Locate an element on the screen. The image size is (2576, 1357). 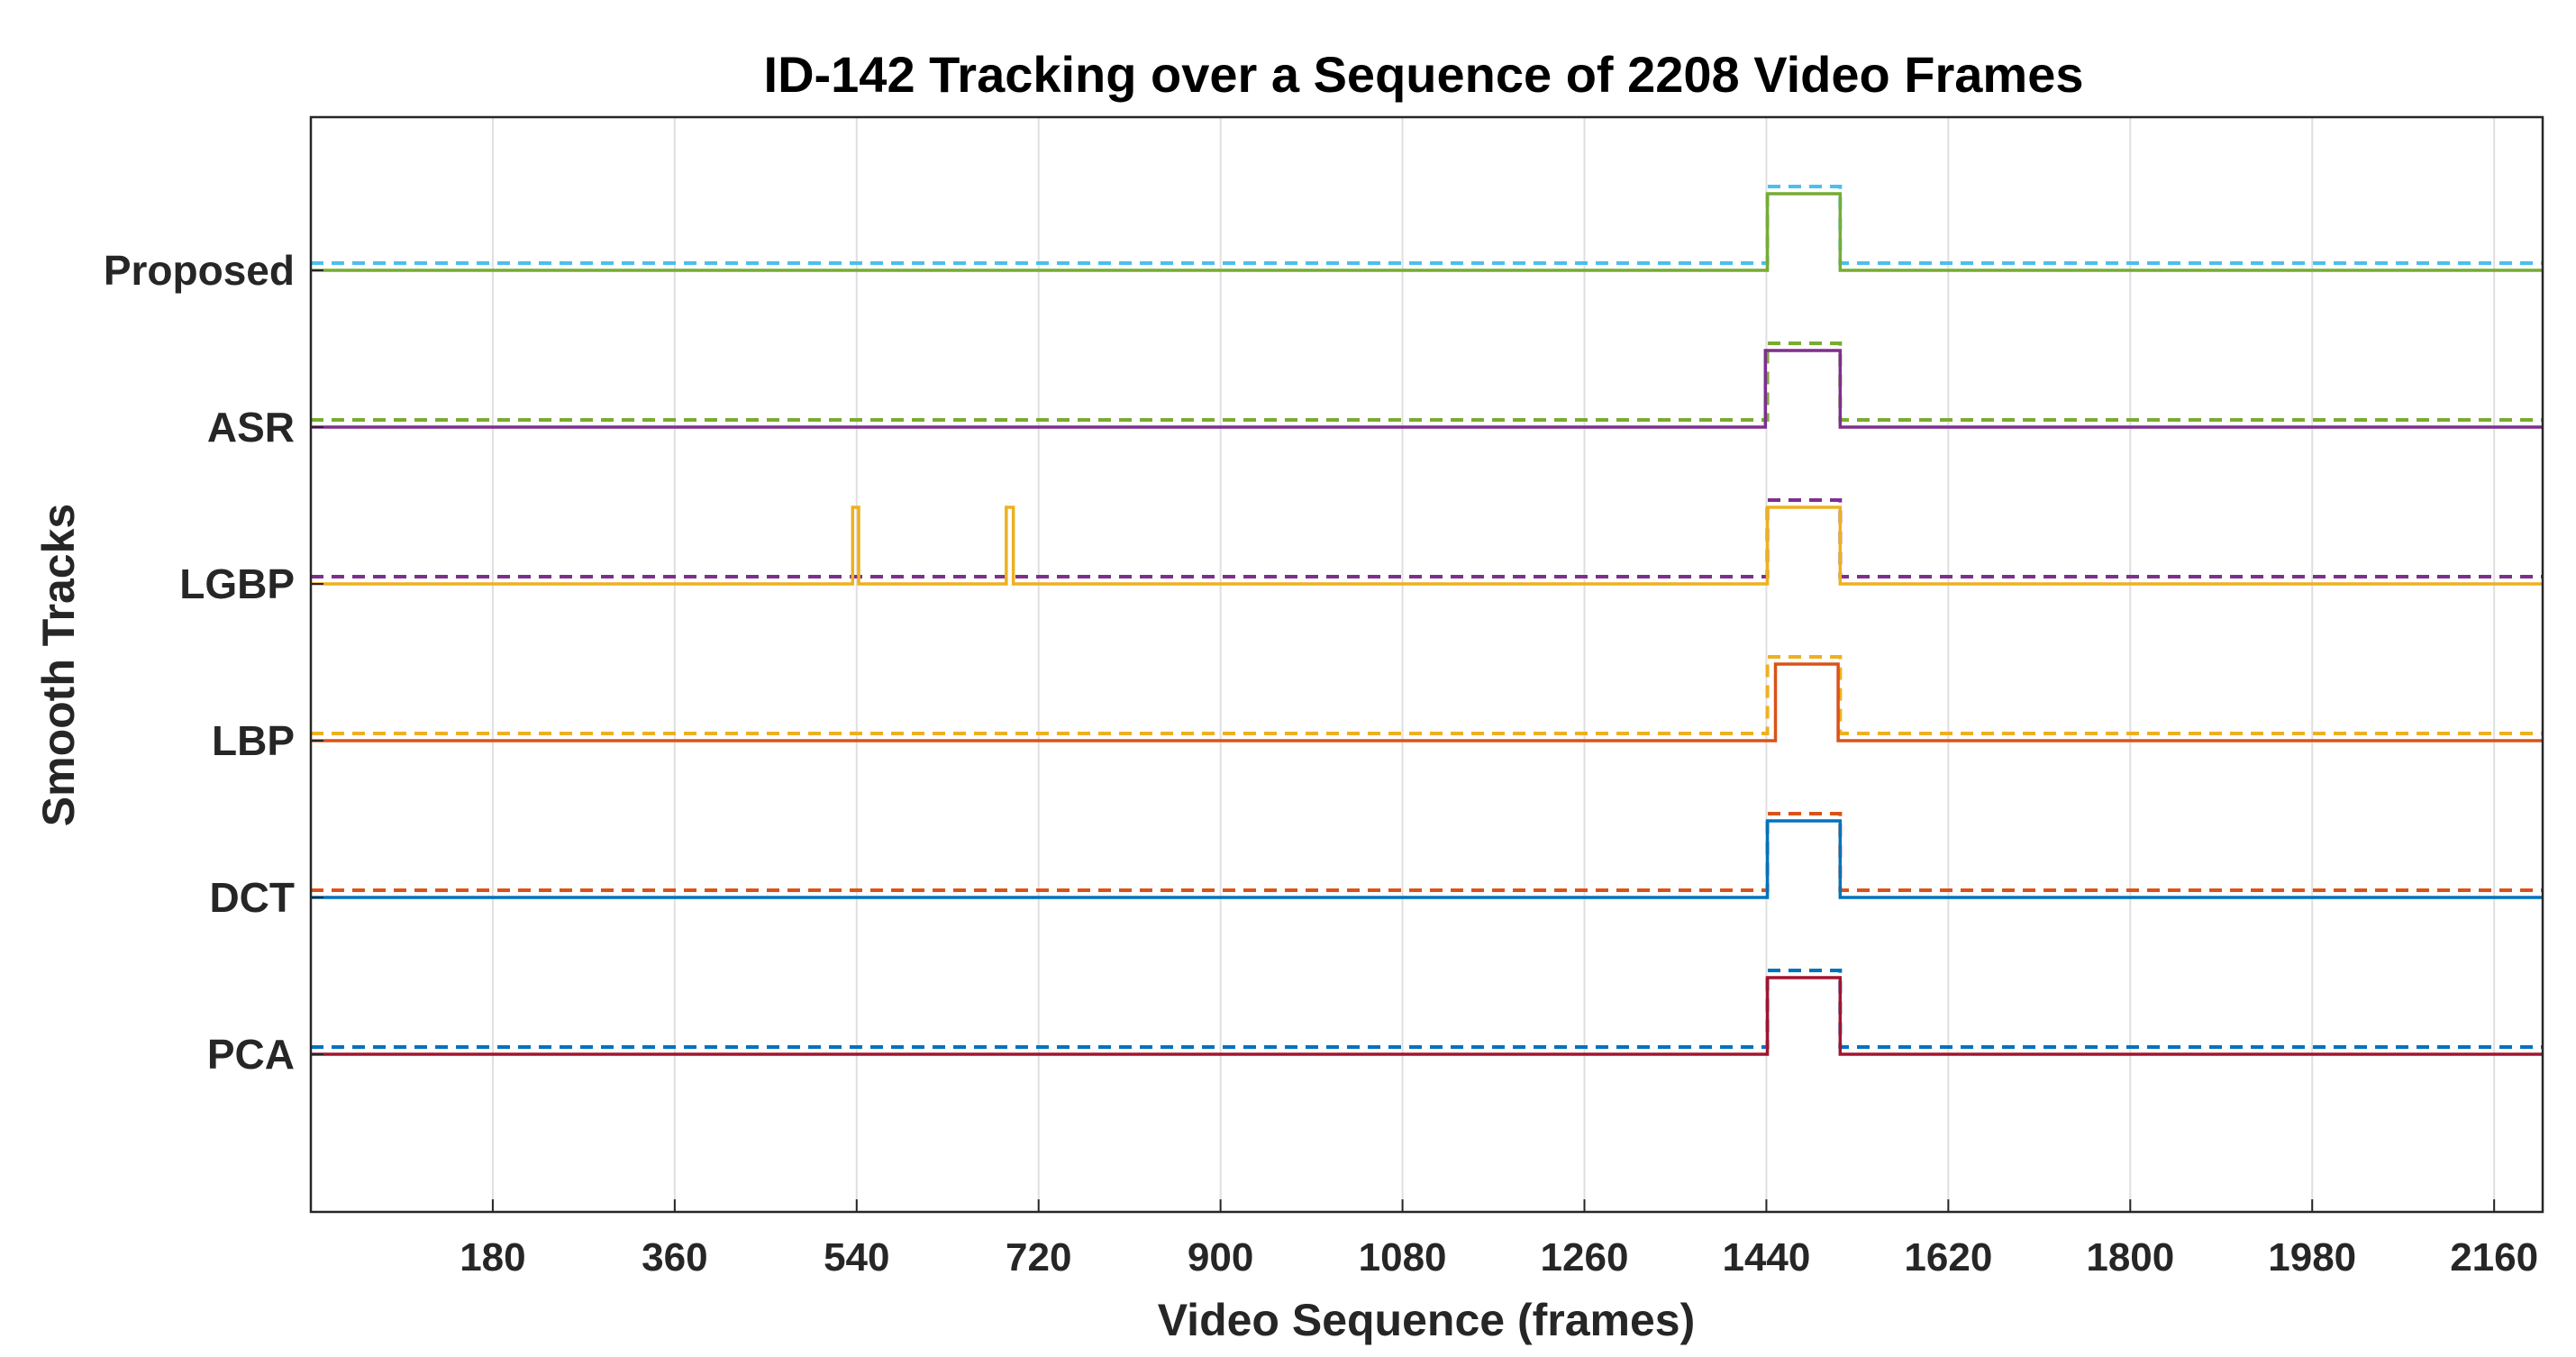
track-line-proposed is located at coordinates (1427, 232).